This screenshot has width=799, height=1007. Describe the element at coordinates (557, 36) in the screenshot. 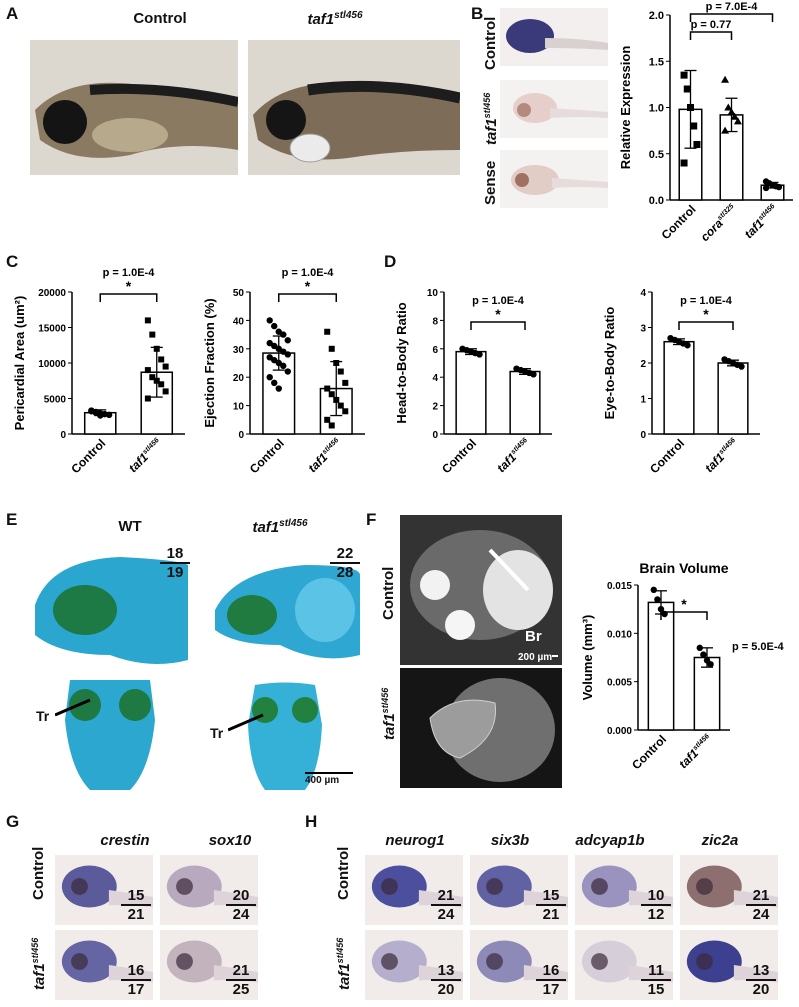

I see `panel-b-control-image` at that location.